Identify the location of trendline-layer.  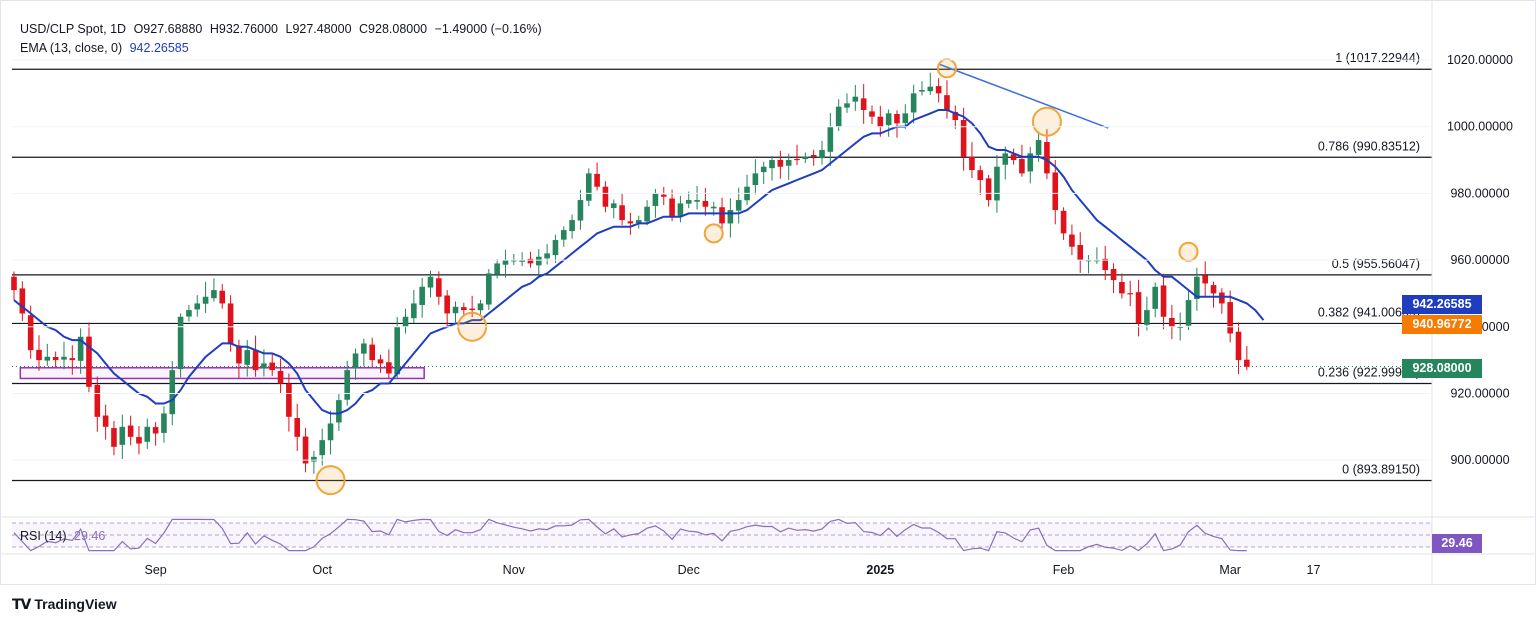
(1023, 96).